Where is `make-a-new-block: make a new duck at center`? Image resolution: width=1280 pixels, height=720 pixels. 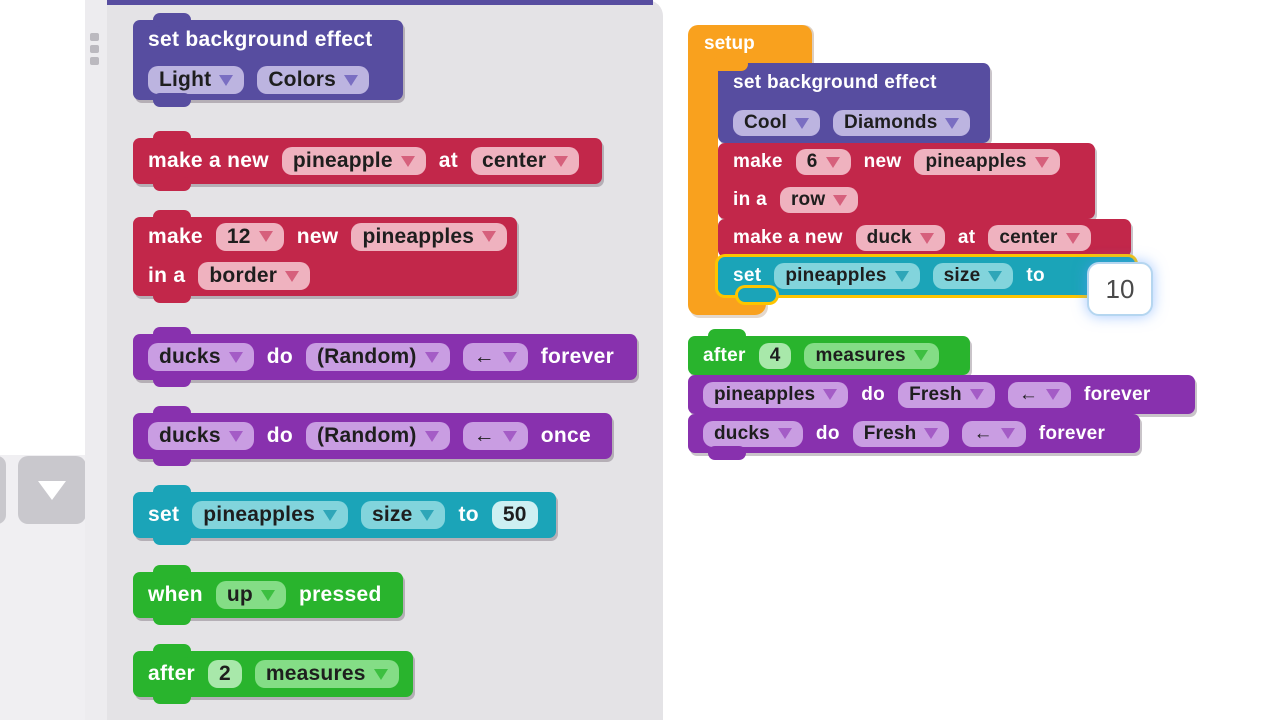
make-a-new-block: make a new duck at center is located at coordinates (924, 238).